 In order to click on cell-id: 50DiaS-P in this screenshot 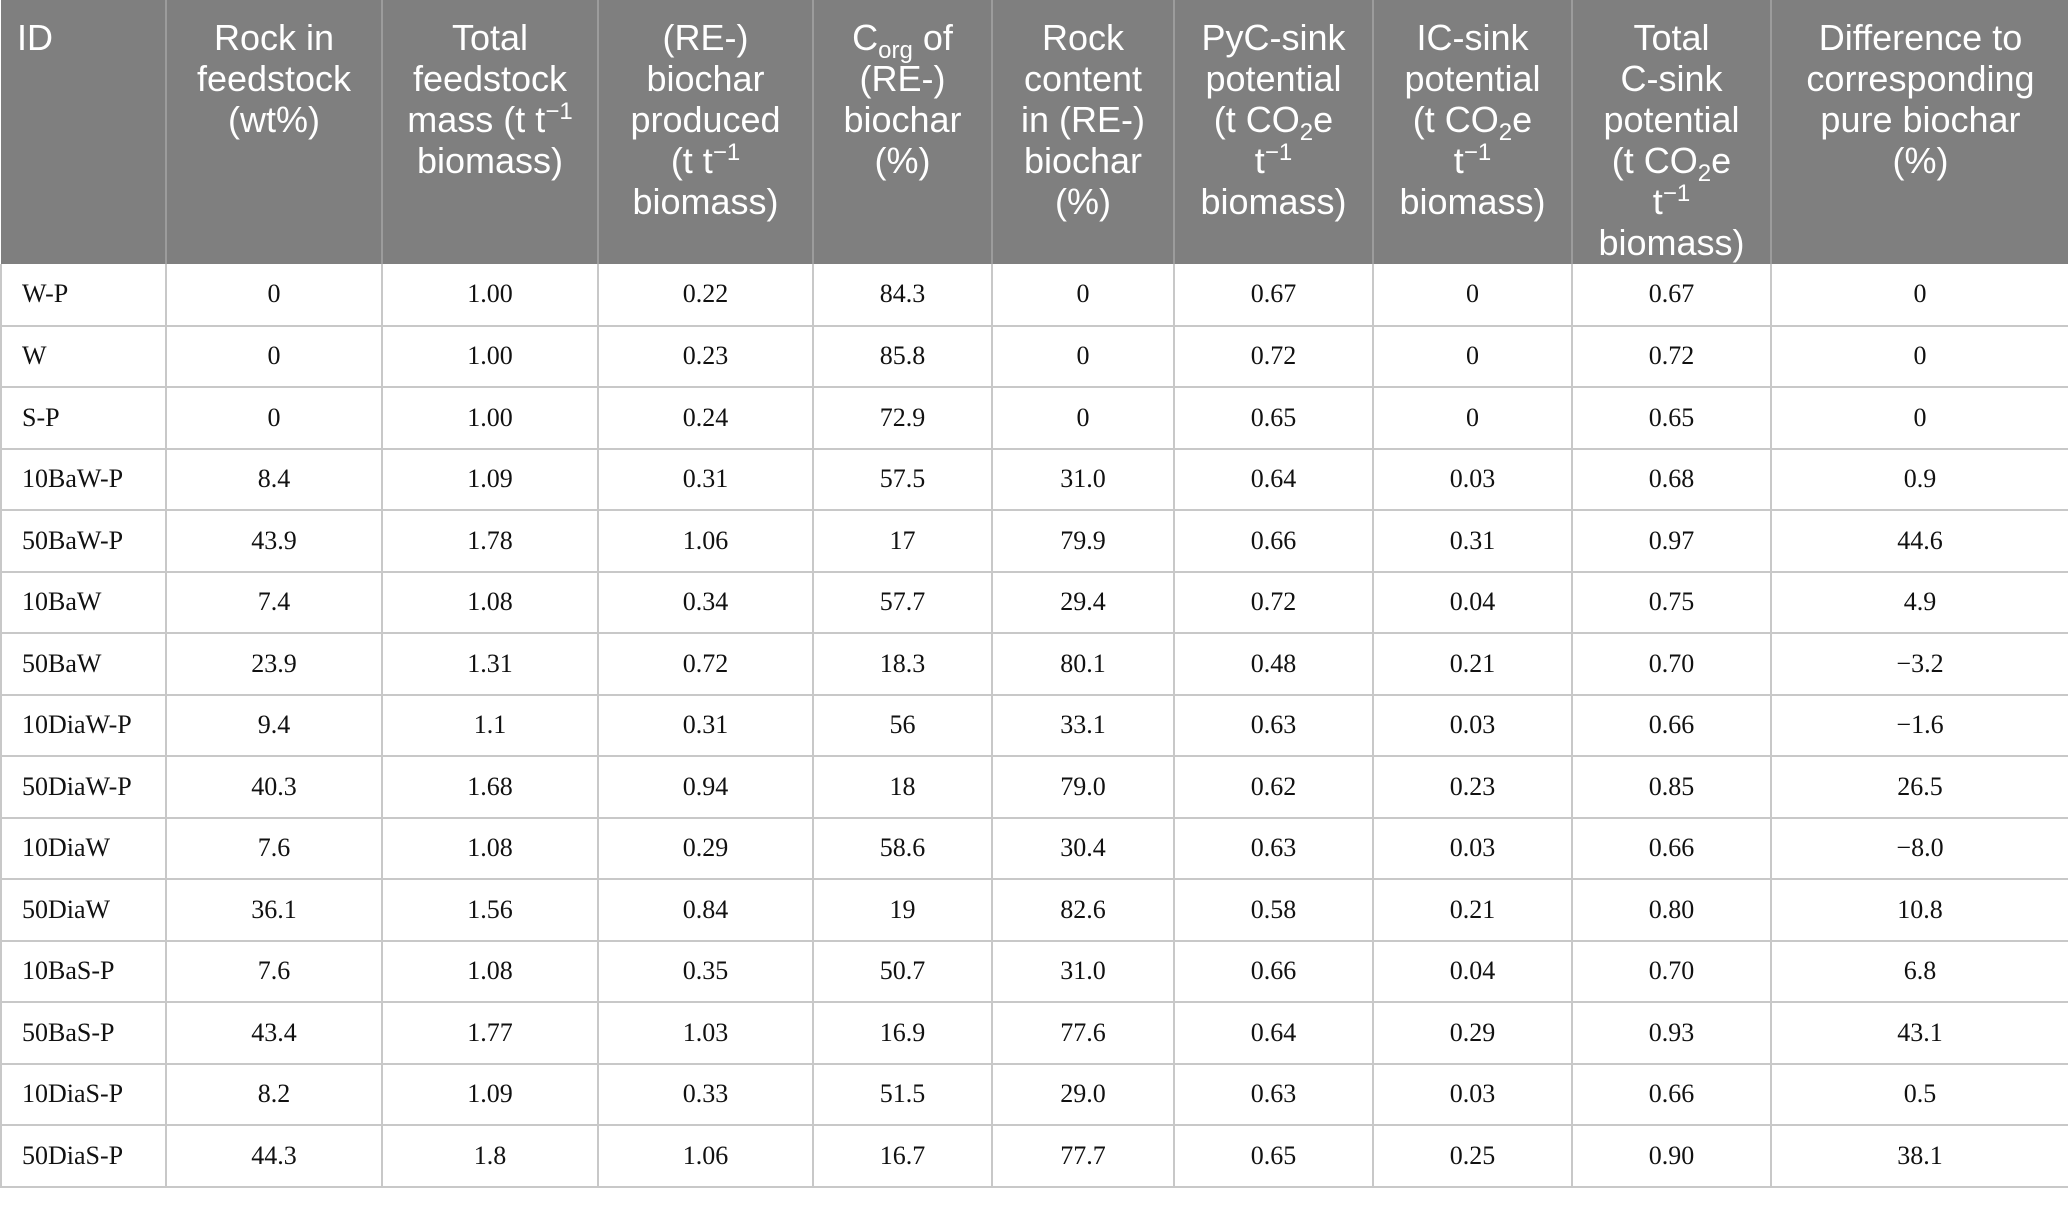, I will do `click(83, 1156)`.